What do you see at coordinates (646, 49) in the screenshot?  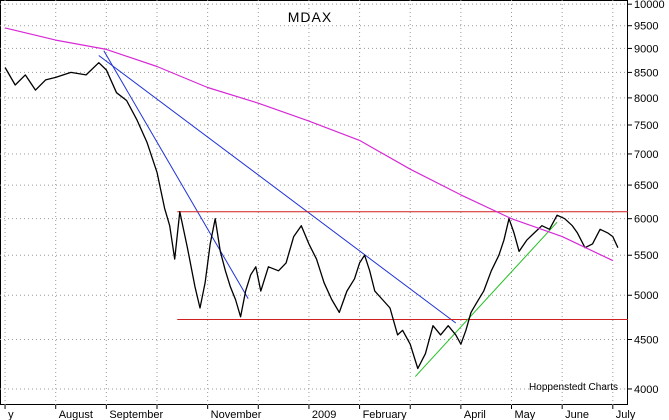 I see `y-tick-label: 9000` at bounding box center [646, 49].